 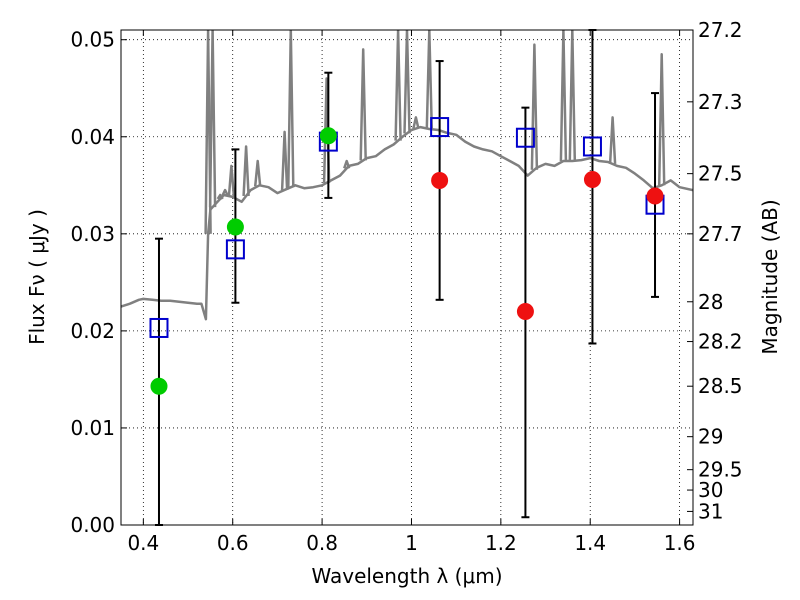 What do you see at coordinates (92, 525) in the screenshot?
I see `y-tick-label: 0.00` at bounding box center [92, 525].